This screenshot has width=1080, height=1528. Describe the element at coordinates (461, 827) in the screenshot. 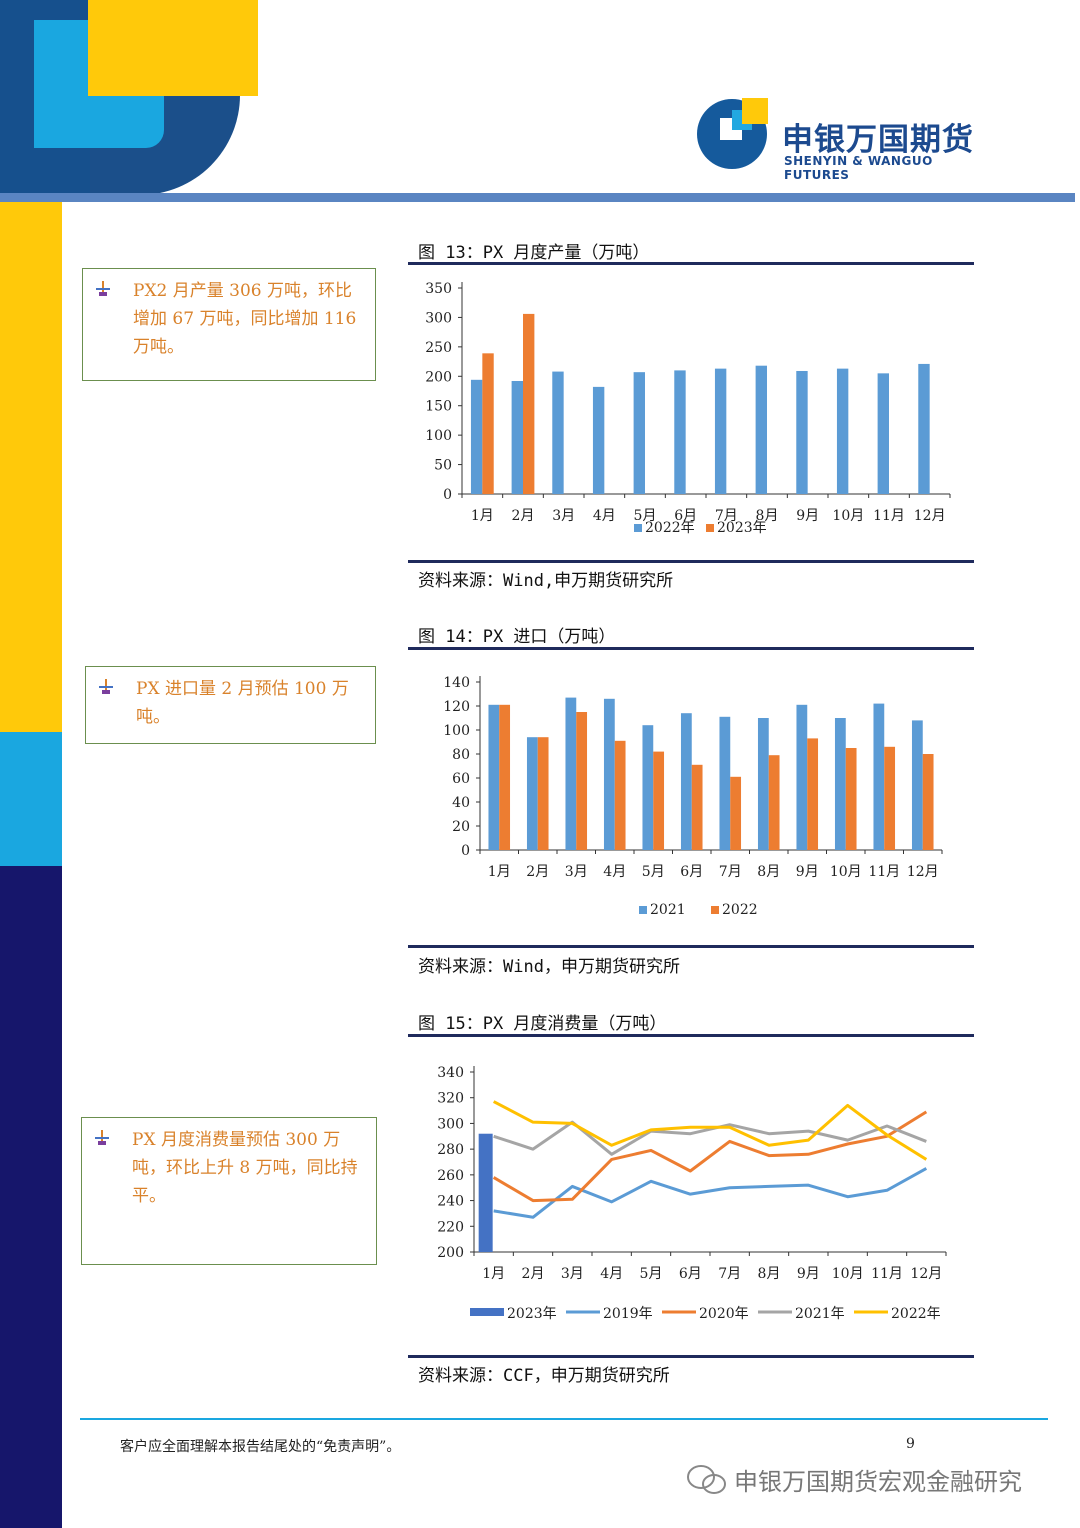

I see `y-tick-label: 20` at that location.